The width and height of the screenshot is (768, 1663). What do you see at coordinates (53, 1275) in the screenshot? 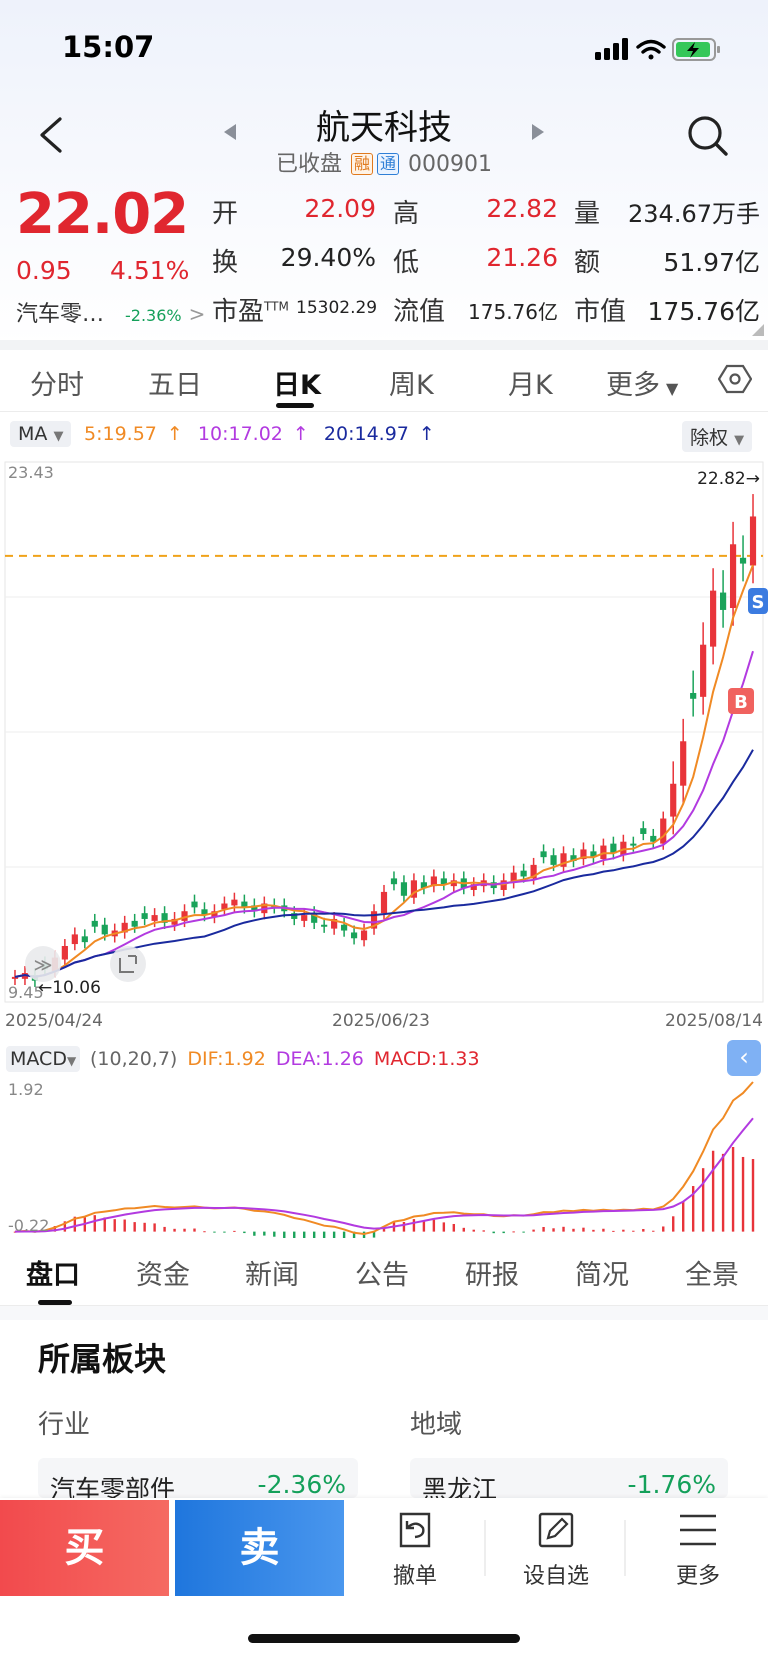
I see `tab-quote-panel: 盘口` at bounding box center [53, 1275].